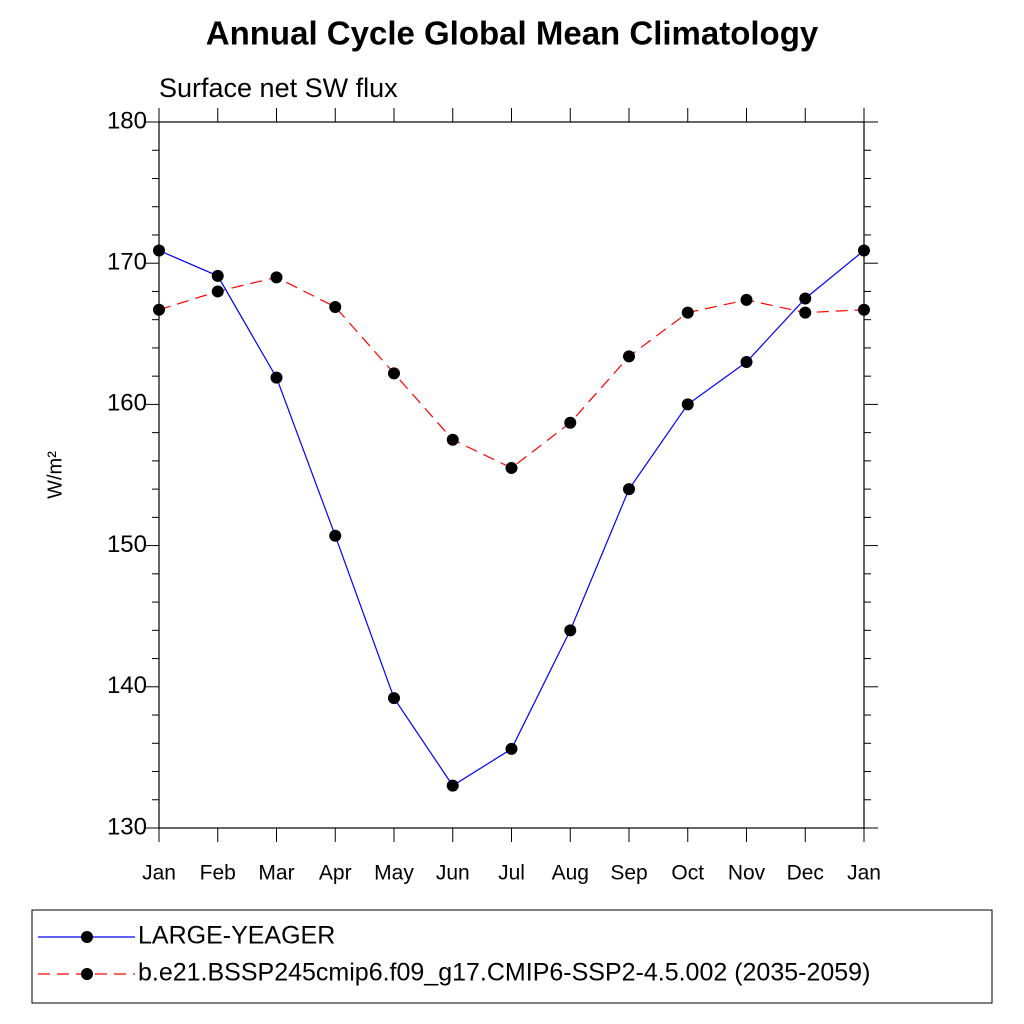 This screenshot has width=1024, height=1024. I want to click on legend-label: LARGE-YEAGER, so click(236, 936).